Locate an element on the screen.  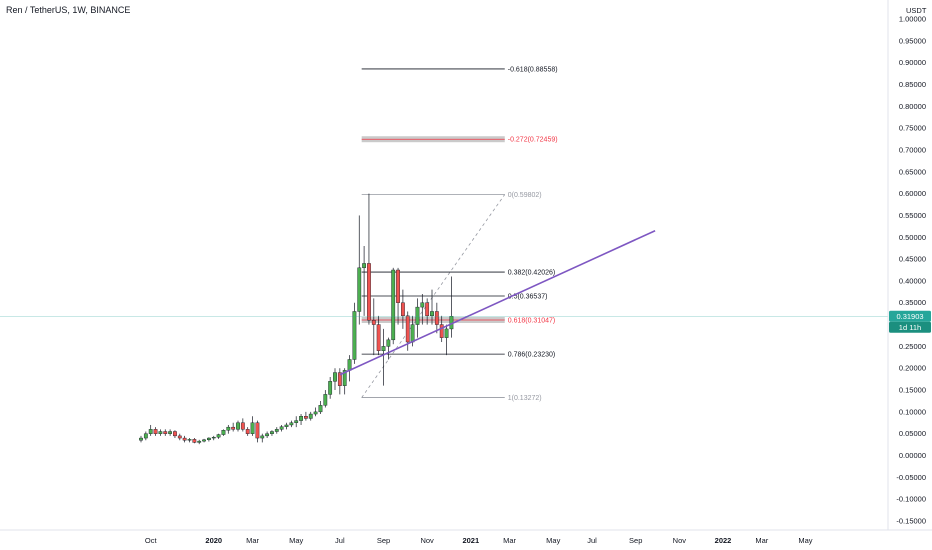
fib-level-label: 0.382(0.42026) is located at coordinates (531, 273).